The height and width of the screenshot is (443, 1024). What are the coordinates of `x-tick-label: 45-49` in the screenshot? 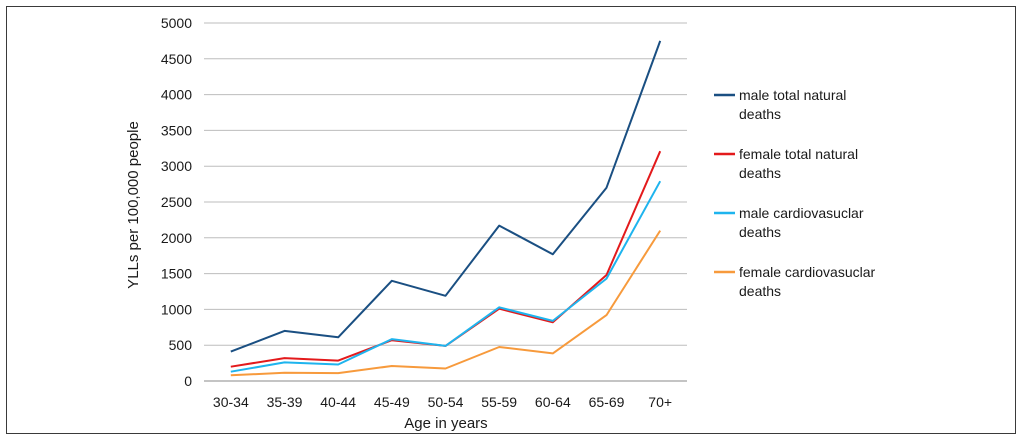 It's located at (392, 402).